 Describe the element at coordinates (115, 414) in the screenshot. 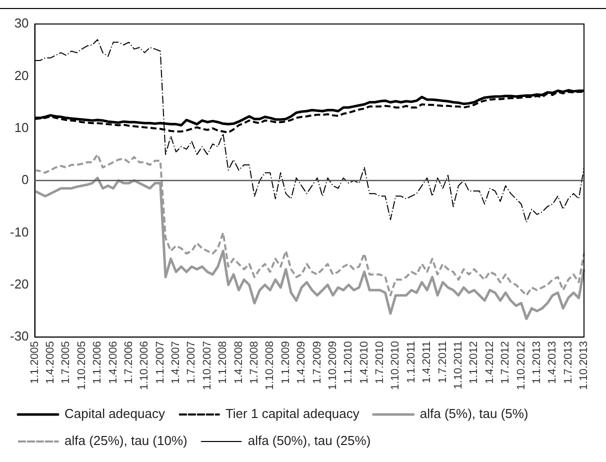

I see `legend-label: Capital adequacy` at that location.